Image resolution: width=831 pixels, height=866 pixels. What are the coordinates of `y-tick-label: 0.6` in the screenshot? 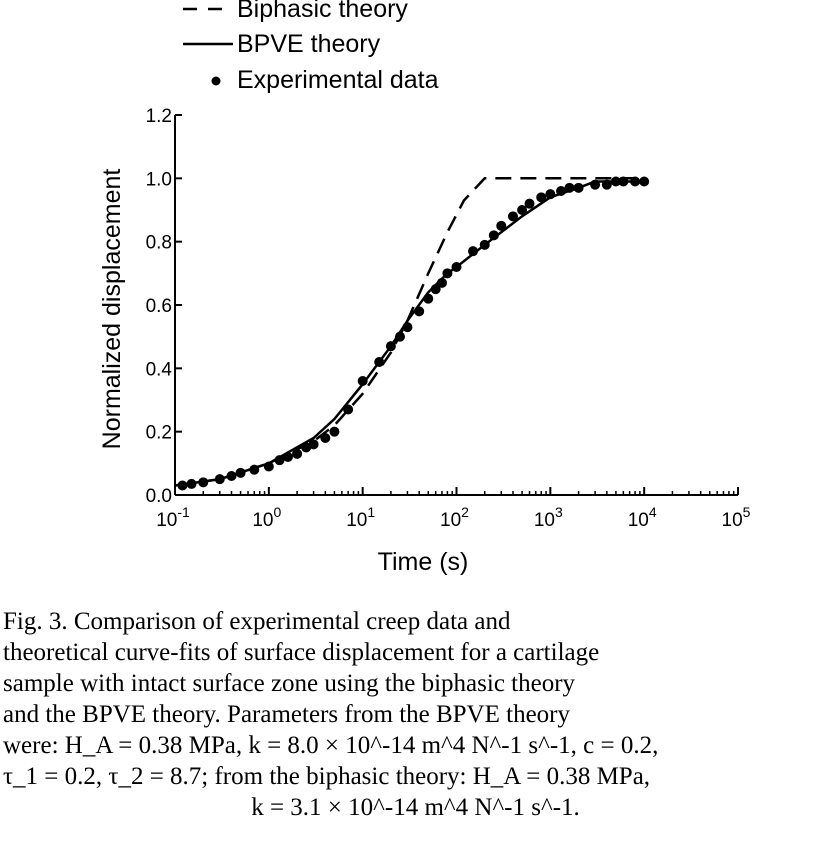 It's located at (159, 306).